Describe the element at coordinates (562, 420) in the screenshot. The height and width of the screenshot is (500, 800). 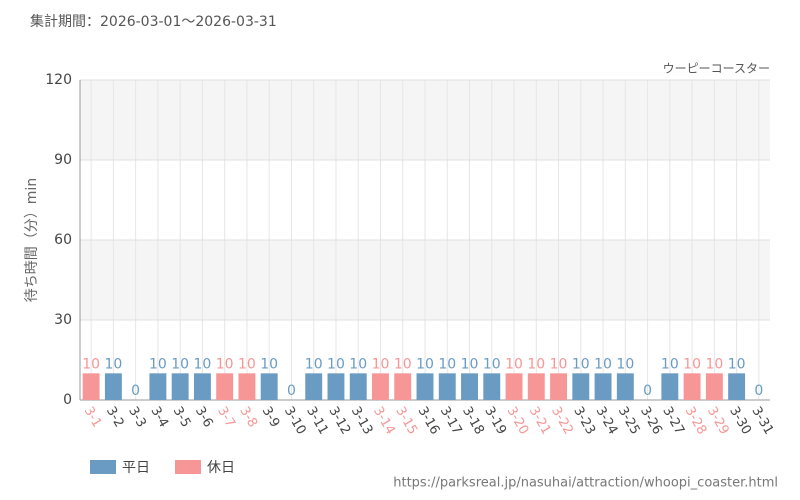
I see `x-tick-label: 3-22` at that location.